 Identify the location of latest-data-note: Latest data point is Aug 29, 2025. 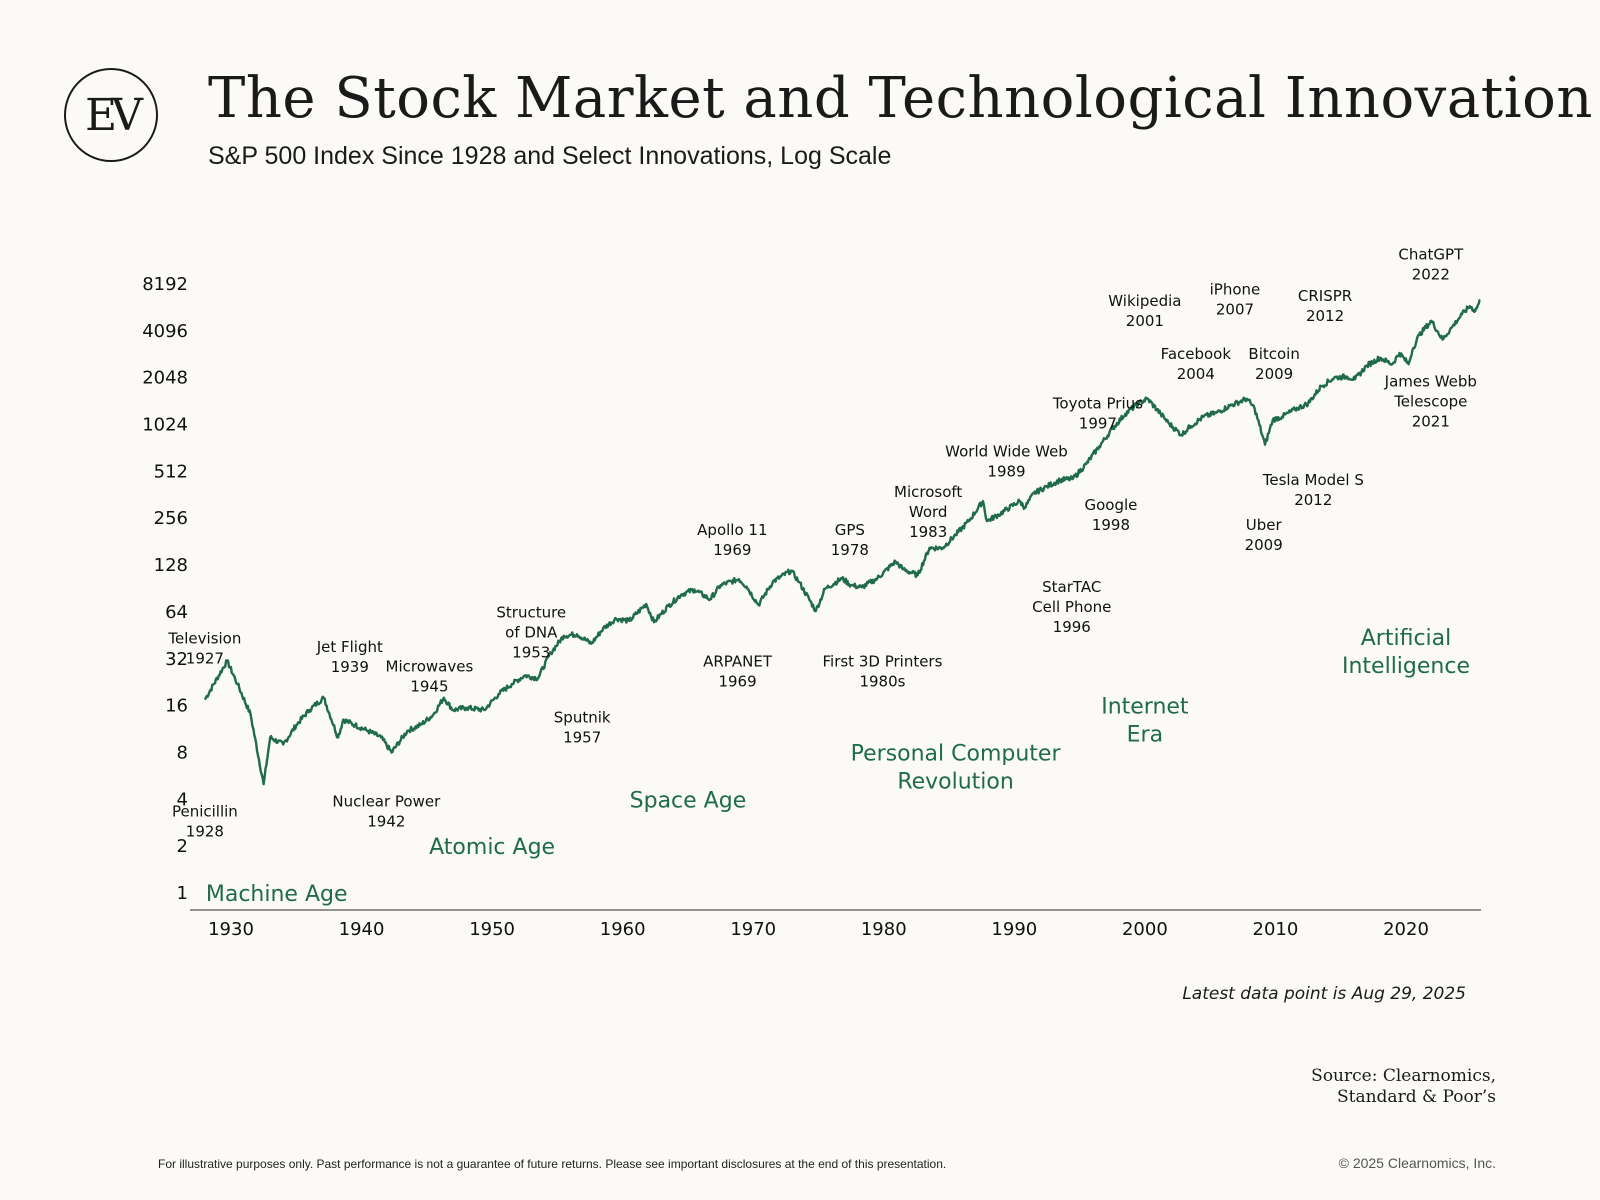
(1324, 994).